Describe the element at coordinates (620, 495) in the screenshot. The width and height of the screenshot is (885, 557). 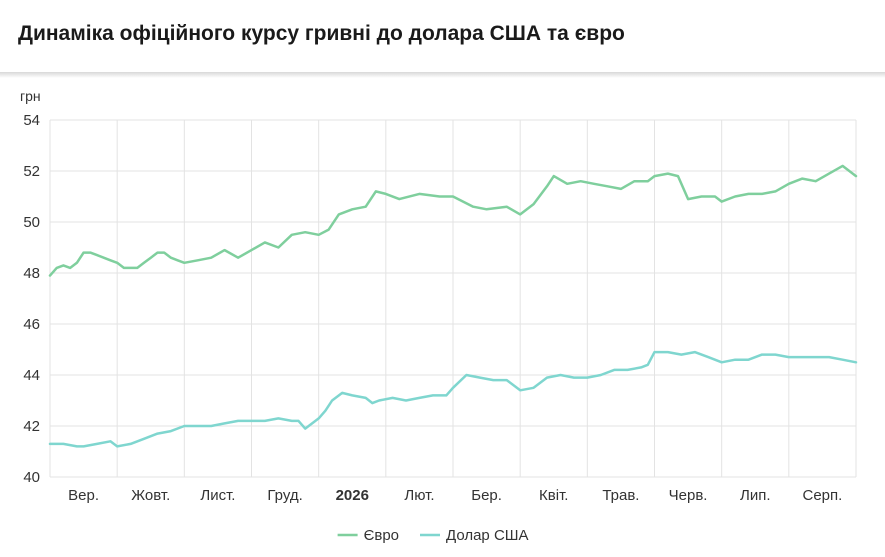
I see `x-tick-label: Трав.` at that location.